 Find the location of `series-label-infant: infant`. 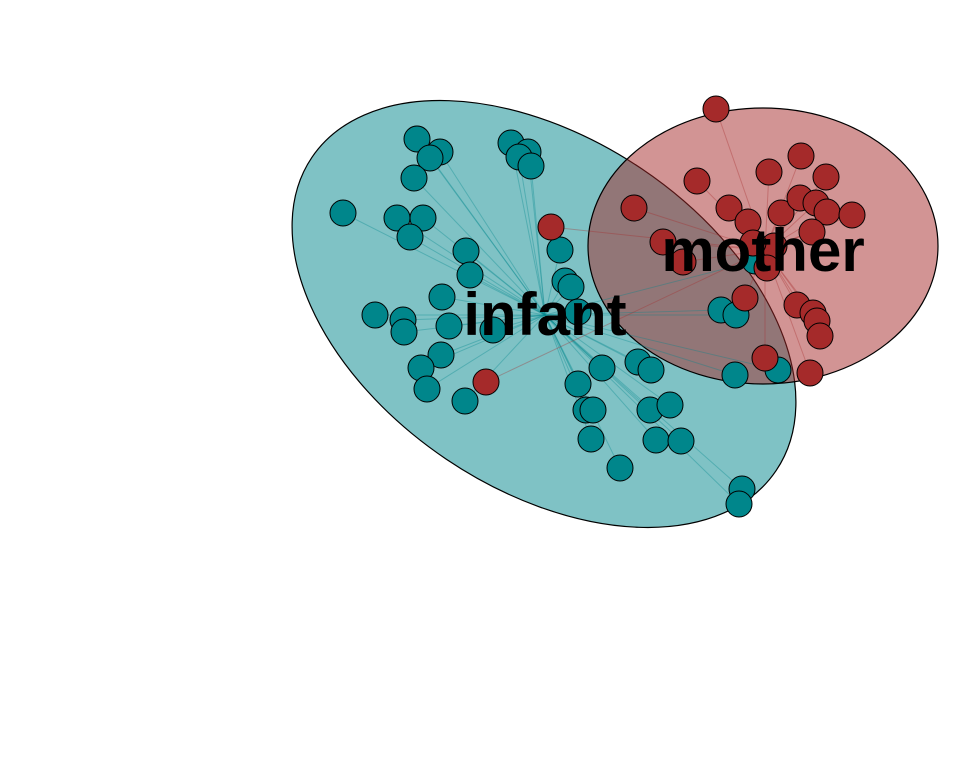

series-label-infant: infant is located at coordinates (544, 314).